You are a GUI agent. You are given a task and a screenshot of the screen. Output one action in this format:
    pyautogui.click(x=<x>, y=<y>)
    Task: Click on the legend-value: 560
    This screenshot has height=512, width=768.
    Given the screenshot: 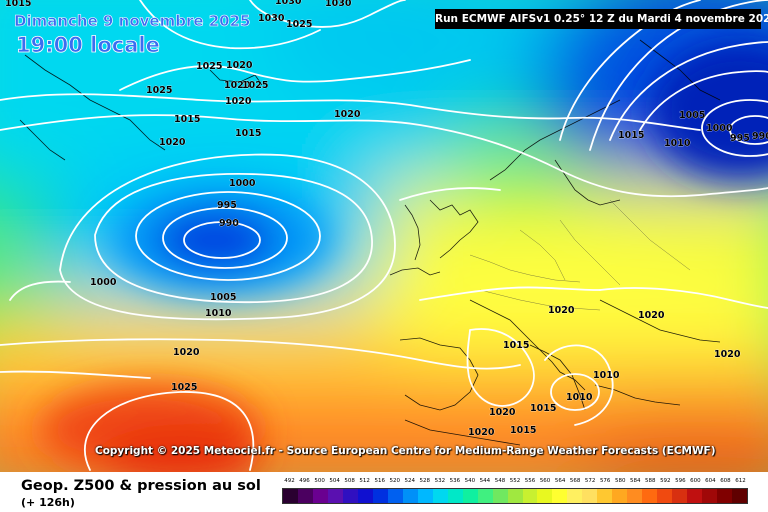 What is the action you would take?
    pyautogui.click(x=545, y=481)
    